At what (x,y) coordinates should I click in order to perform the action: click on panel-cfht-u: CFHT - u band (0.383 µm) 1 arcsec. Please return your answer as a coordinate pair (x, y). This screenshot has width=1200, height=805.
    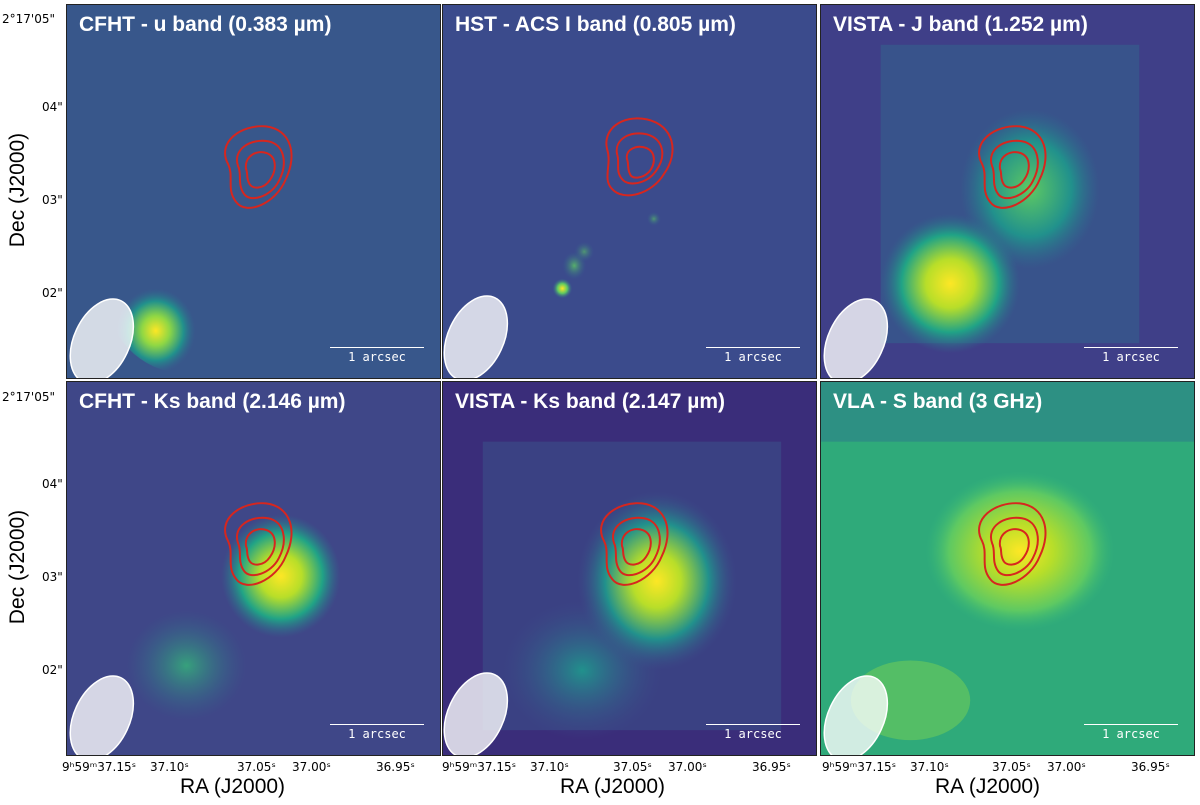
    Looking at the image, I should click on (253, 191).